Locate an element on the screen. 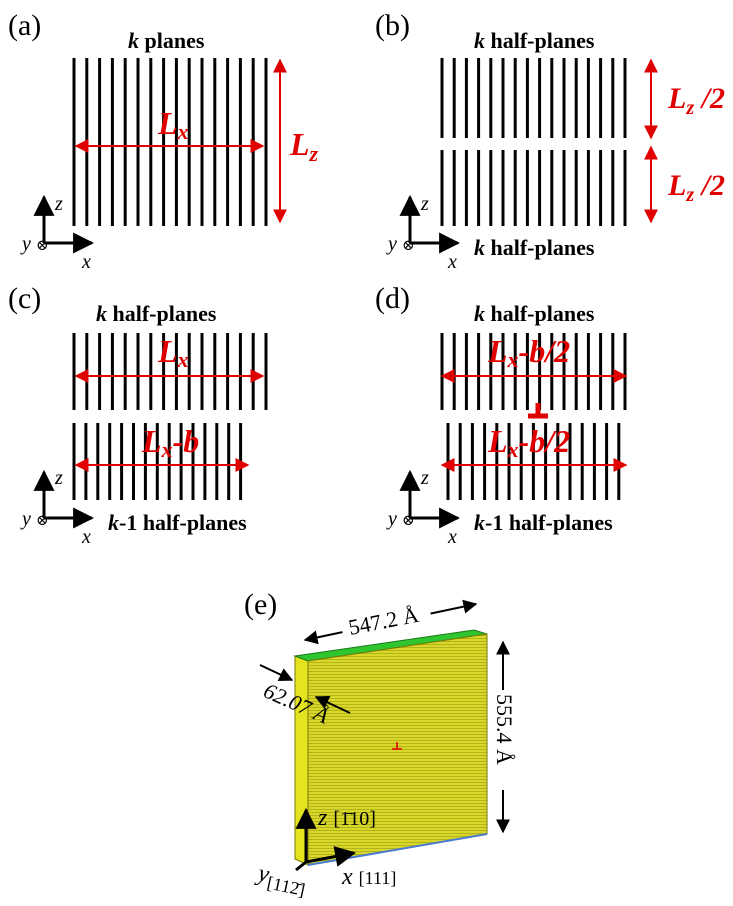 Image resolution: width=733 pixels, height=906 pixels. panel-d-label: (d) is located at coordinates (392, 298).